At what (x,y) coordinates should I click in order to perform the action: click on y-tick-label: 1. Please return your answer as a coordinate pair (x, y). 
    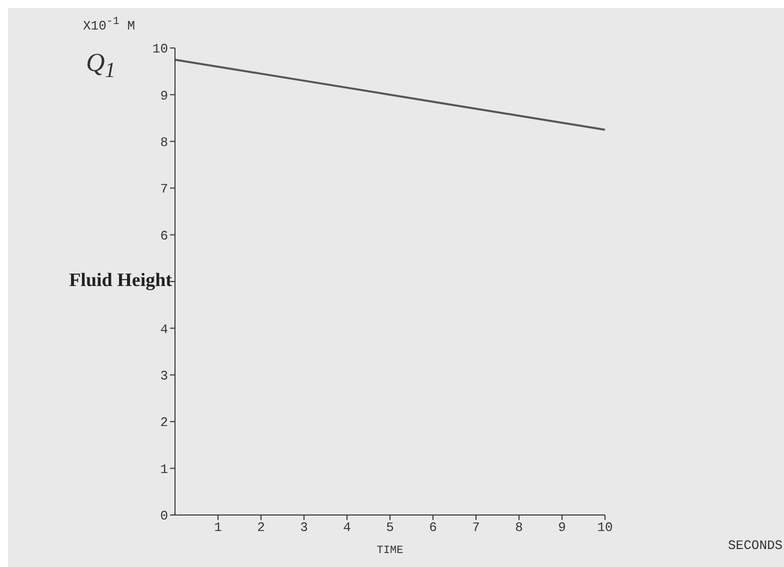
    Looking at the image, I should click on (164, 469).